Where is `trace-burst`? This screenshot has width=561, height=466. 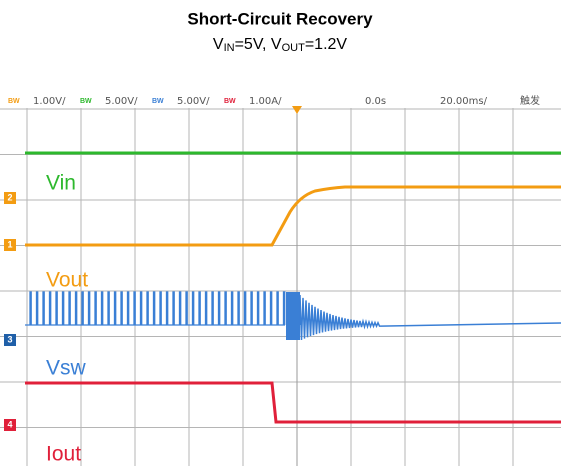 trace-burst is located at coordinates (293, 316).